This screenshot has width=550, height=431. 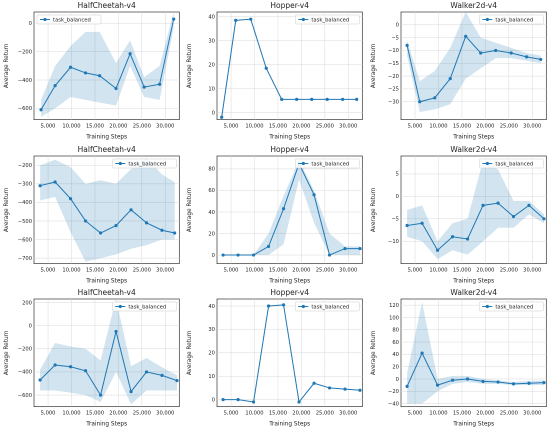 What do you see at coordinates (473, 5) in the screenshot?
I see `chart-title: Walker2d-v4` at bounding box center [473, 5].